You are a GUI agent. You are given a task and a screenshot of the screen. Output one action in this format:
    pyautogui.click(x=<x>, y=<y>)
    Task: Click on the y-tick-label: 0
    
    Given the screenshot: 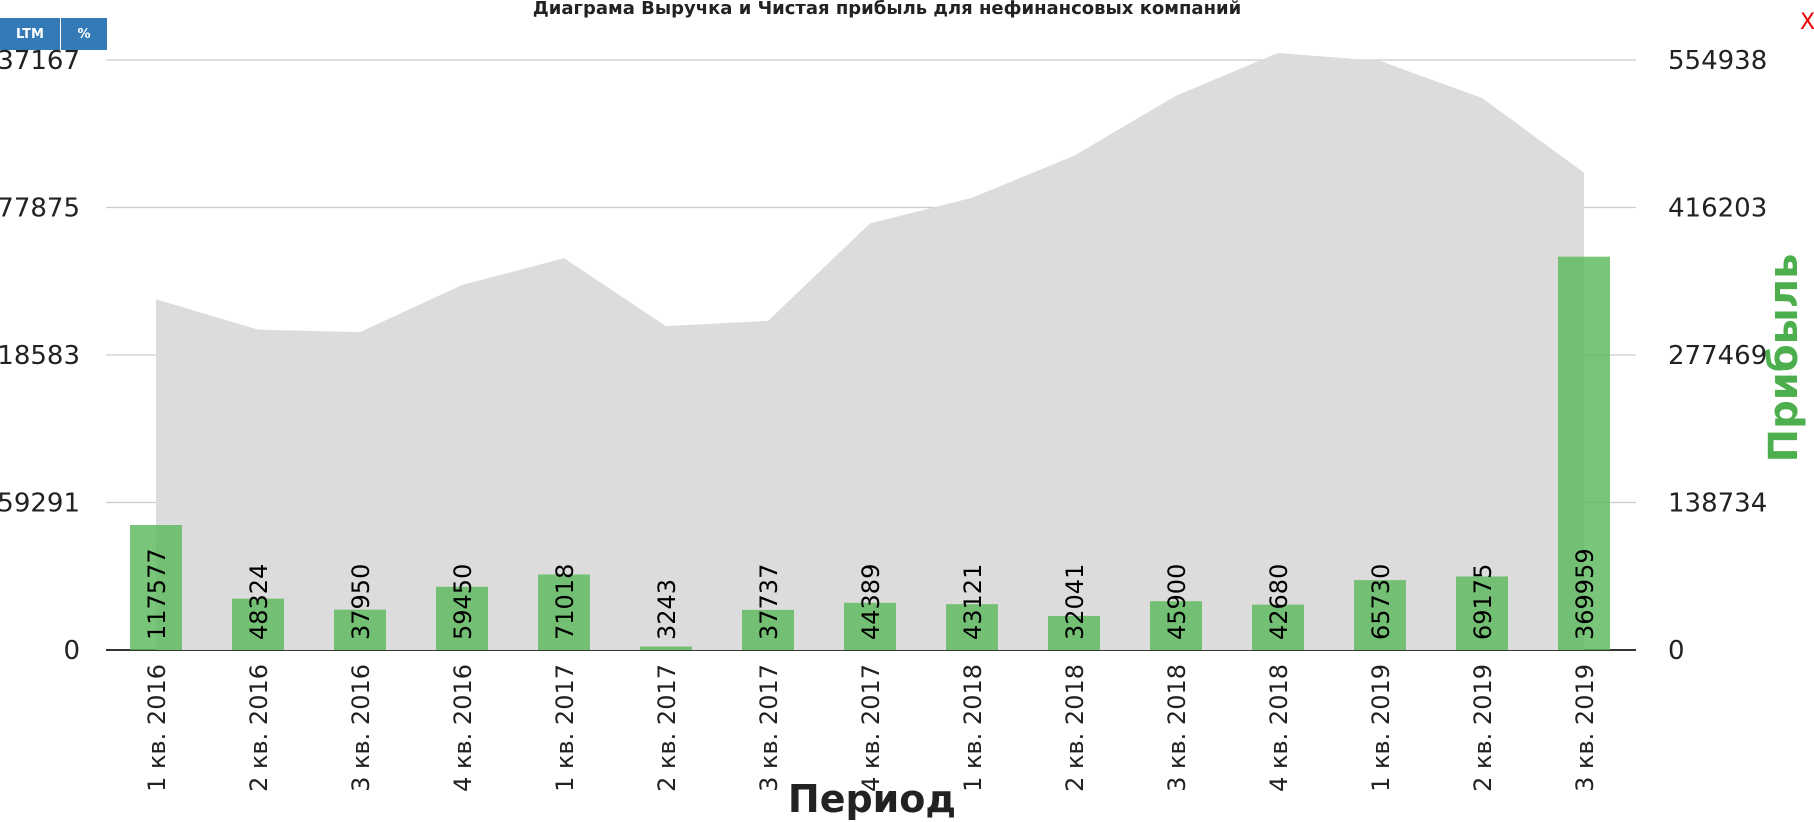 What is the action you would take?
    pyautogui.click(x=71, y=651)
    